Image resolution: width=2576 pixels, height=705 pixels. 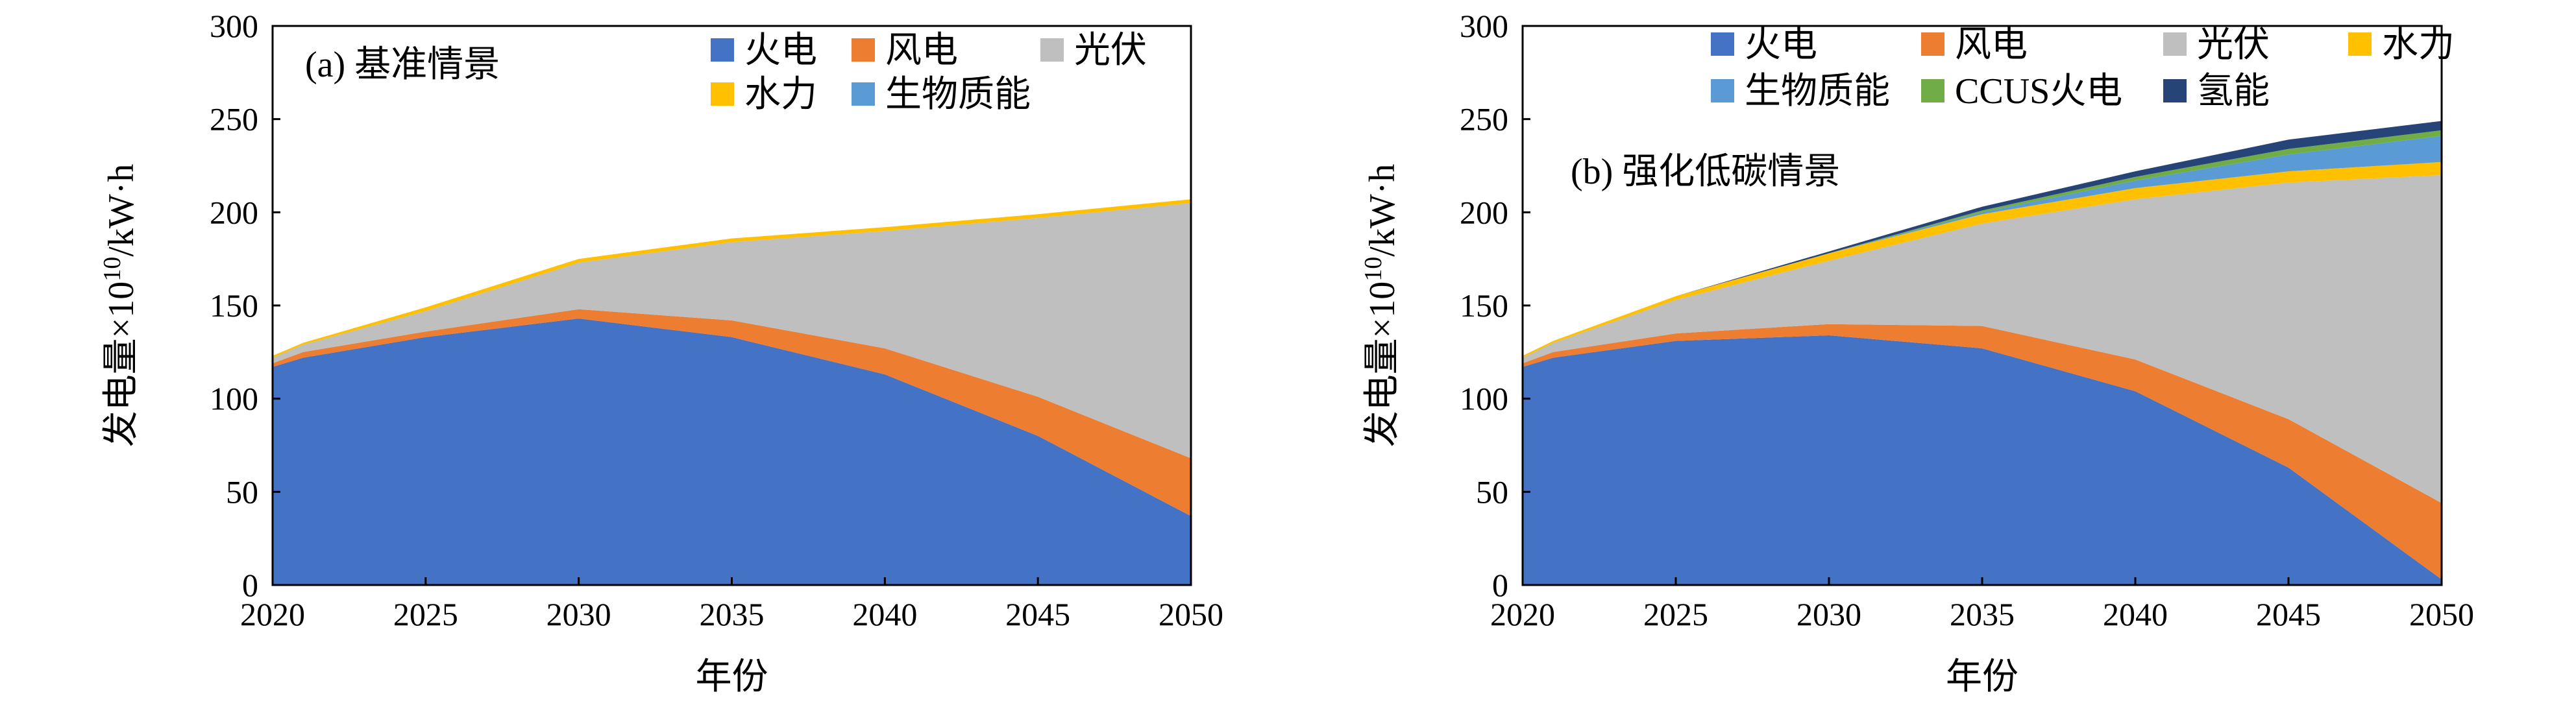 What do you see at coordinates (402, 65) in the screenshot?
I see `panel-label: (a) 基准情景` at bounding box center [402, 65].